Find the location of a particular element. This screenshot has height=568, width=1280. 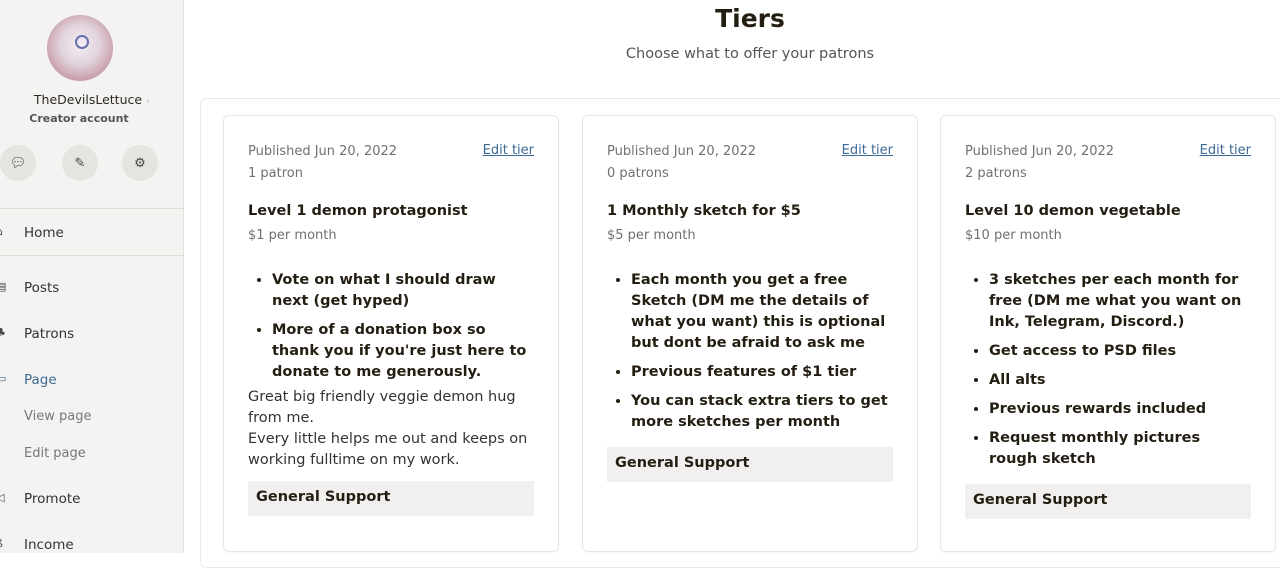

page-subtitle: Choose what to offer your patrons is located at coordinates (750, 54).